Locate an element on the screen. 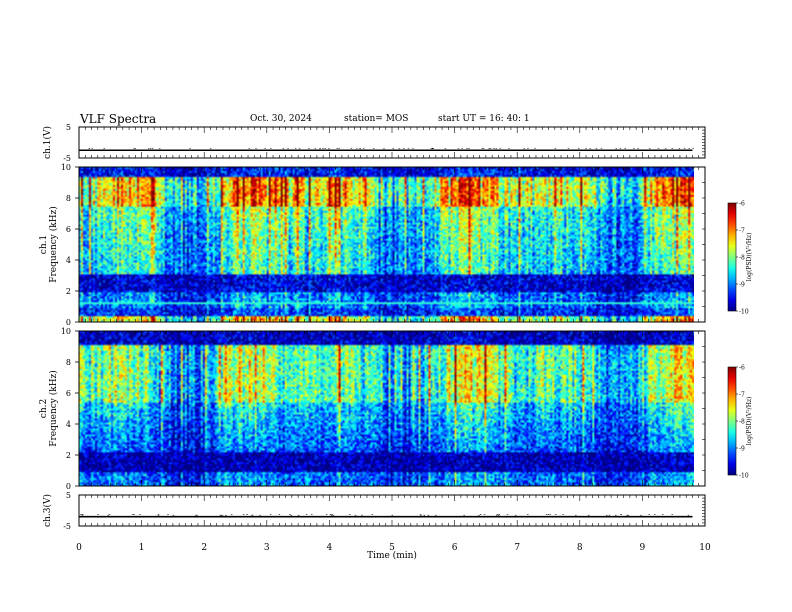  xtick-label: 7 is located at coordinates (517, 548).